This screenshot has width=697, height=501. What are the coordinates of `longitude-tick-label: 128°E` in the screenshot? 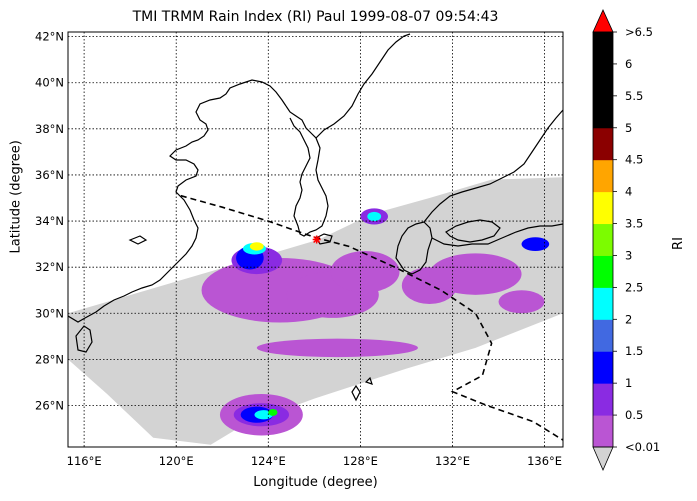 It's located at (360, 461).